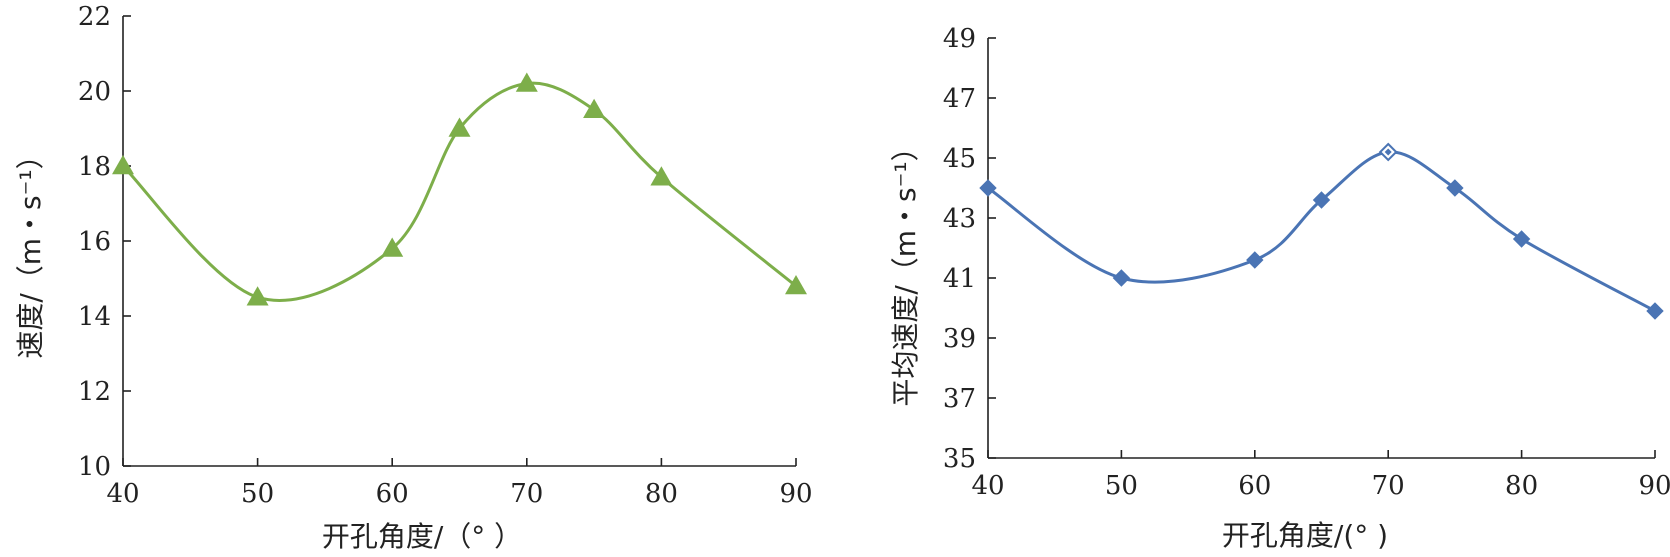 Image resolution: width=1670 pixels, height=557 pixels. I want to click on right-x-tick-label: 60, so click(1254, 486).